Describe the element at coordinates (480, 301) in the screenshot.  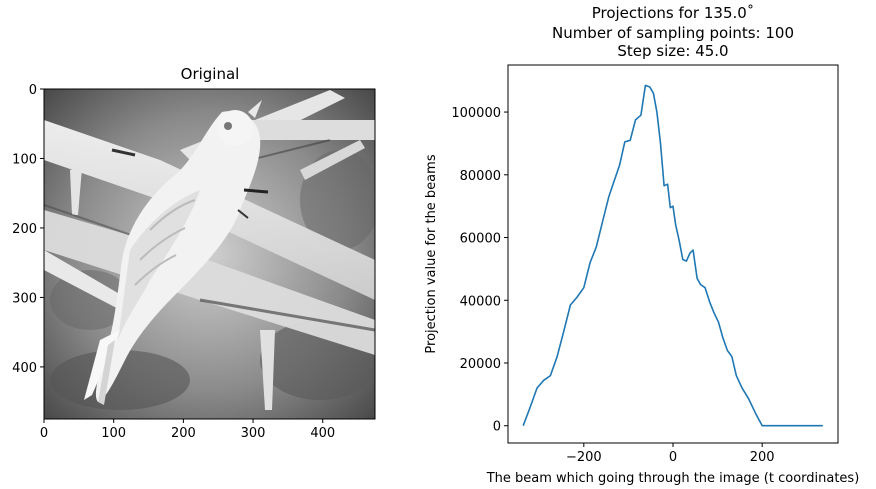
I see `plot-y-tick-label: 40000` at that location.